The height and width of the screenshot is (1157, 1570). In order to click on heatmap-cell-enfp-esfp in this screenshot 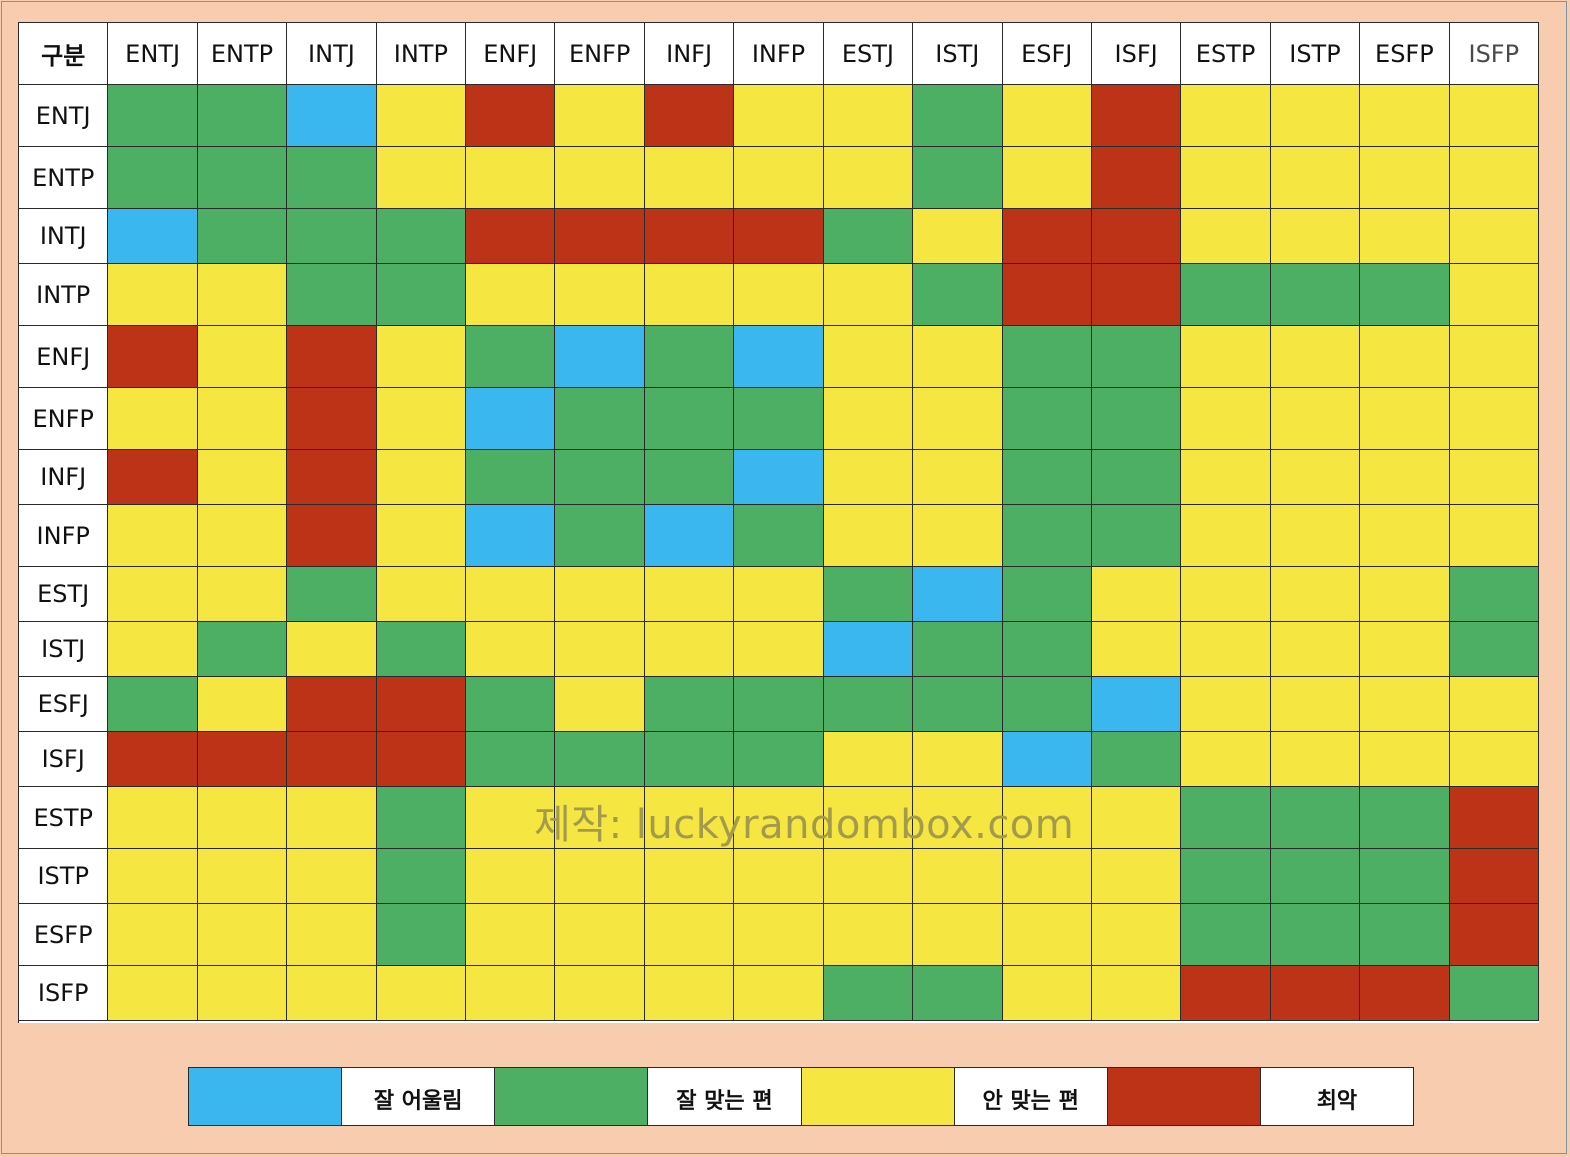, I will do `click(1405, 419)`.